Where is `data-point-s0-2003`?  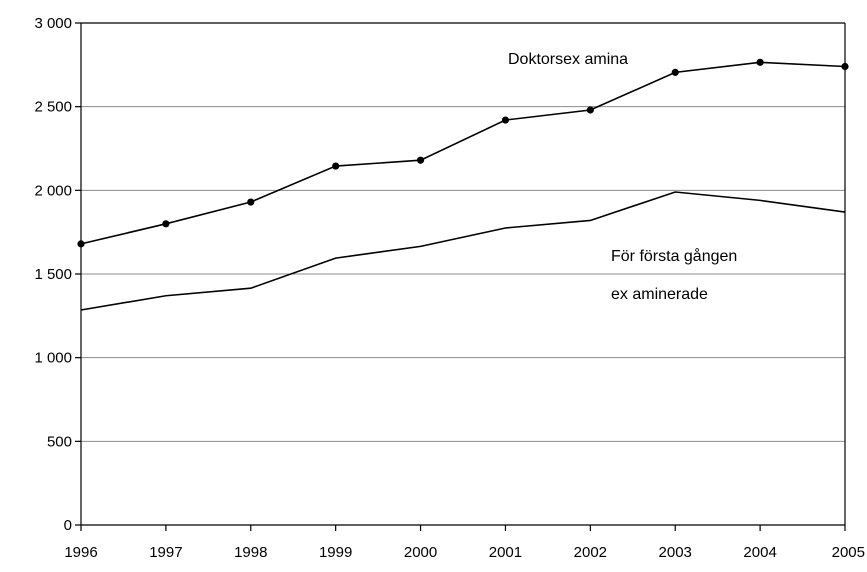 data-point-s0-2003 is located at coordinates (675, 72).